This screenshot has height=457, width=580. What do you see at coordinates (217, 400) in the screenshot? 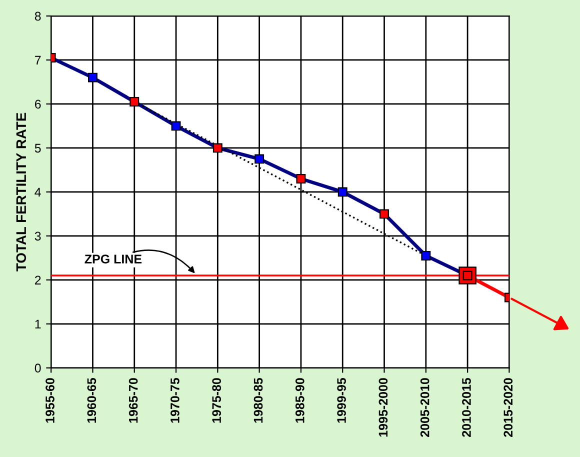
I see `x-tick-label: 1975-80` at bounding box center [217, 400].